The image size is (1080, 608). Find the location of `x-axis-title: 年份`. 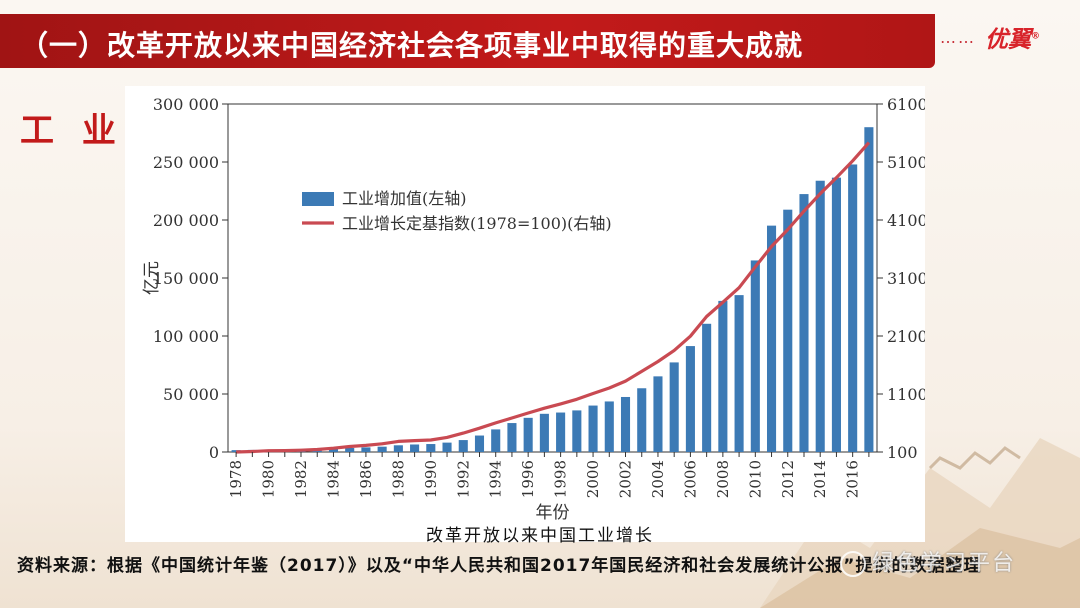

x-axis-title: 年份 is located at coordinates (553, 513).